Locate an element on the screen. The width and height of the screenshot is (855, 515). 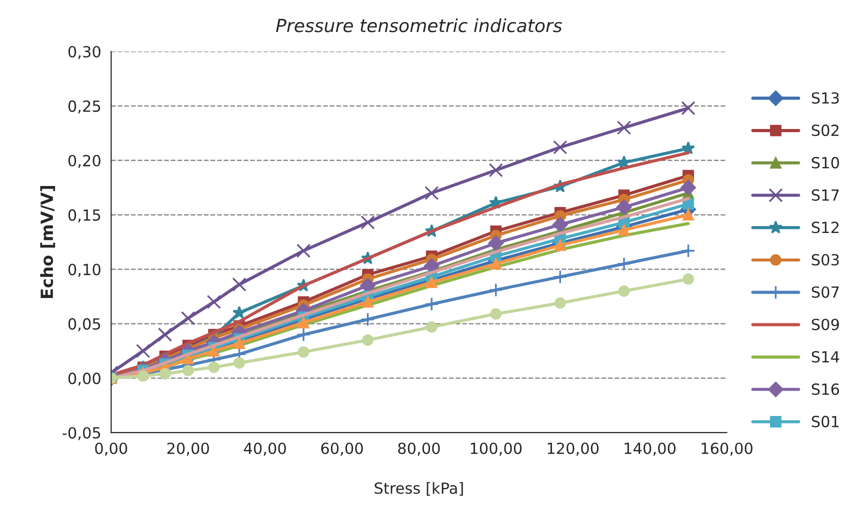
legend-label: S14 is located at coordinates (826, 357).